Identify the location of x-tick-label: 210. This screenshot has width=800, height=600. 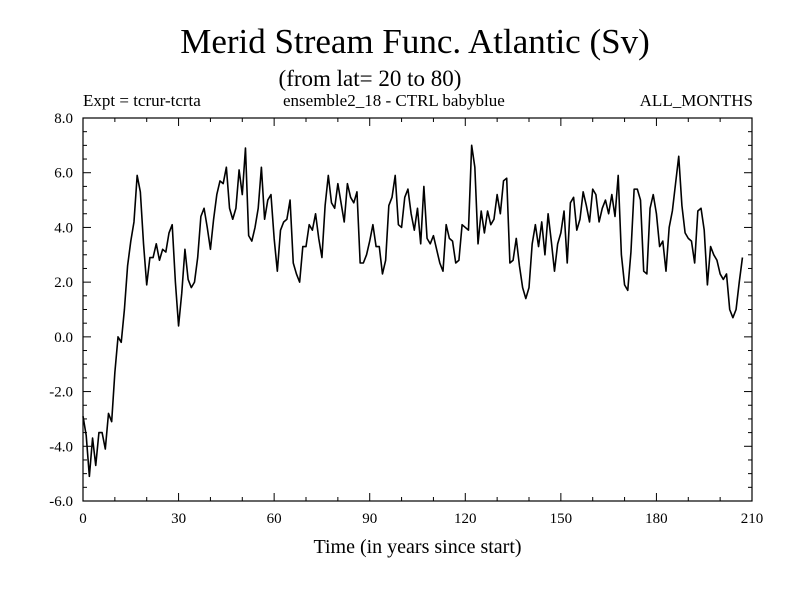
(752, 519).